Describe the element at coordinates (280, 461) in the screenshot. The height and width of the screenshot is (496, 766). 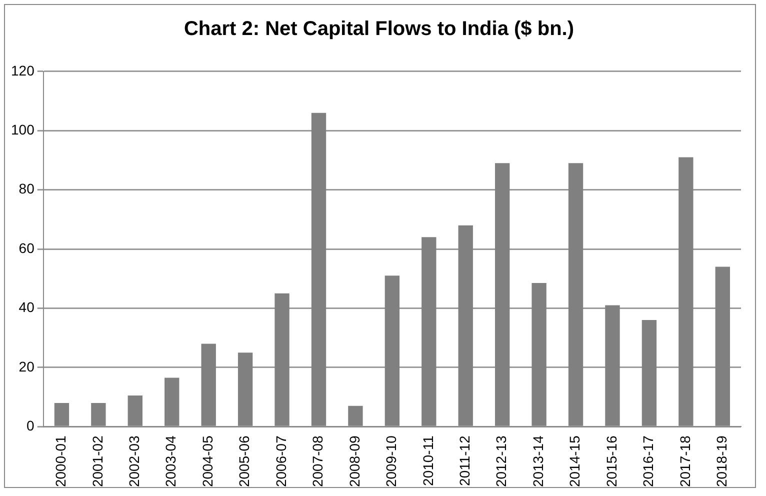
I see `x-tick-label: 2006-07` at that location.